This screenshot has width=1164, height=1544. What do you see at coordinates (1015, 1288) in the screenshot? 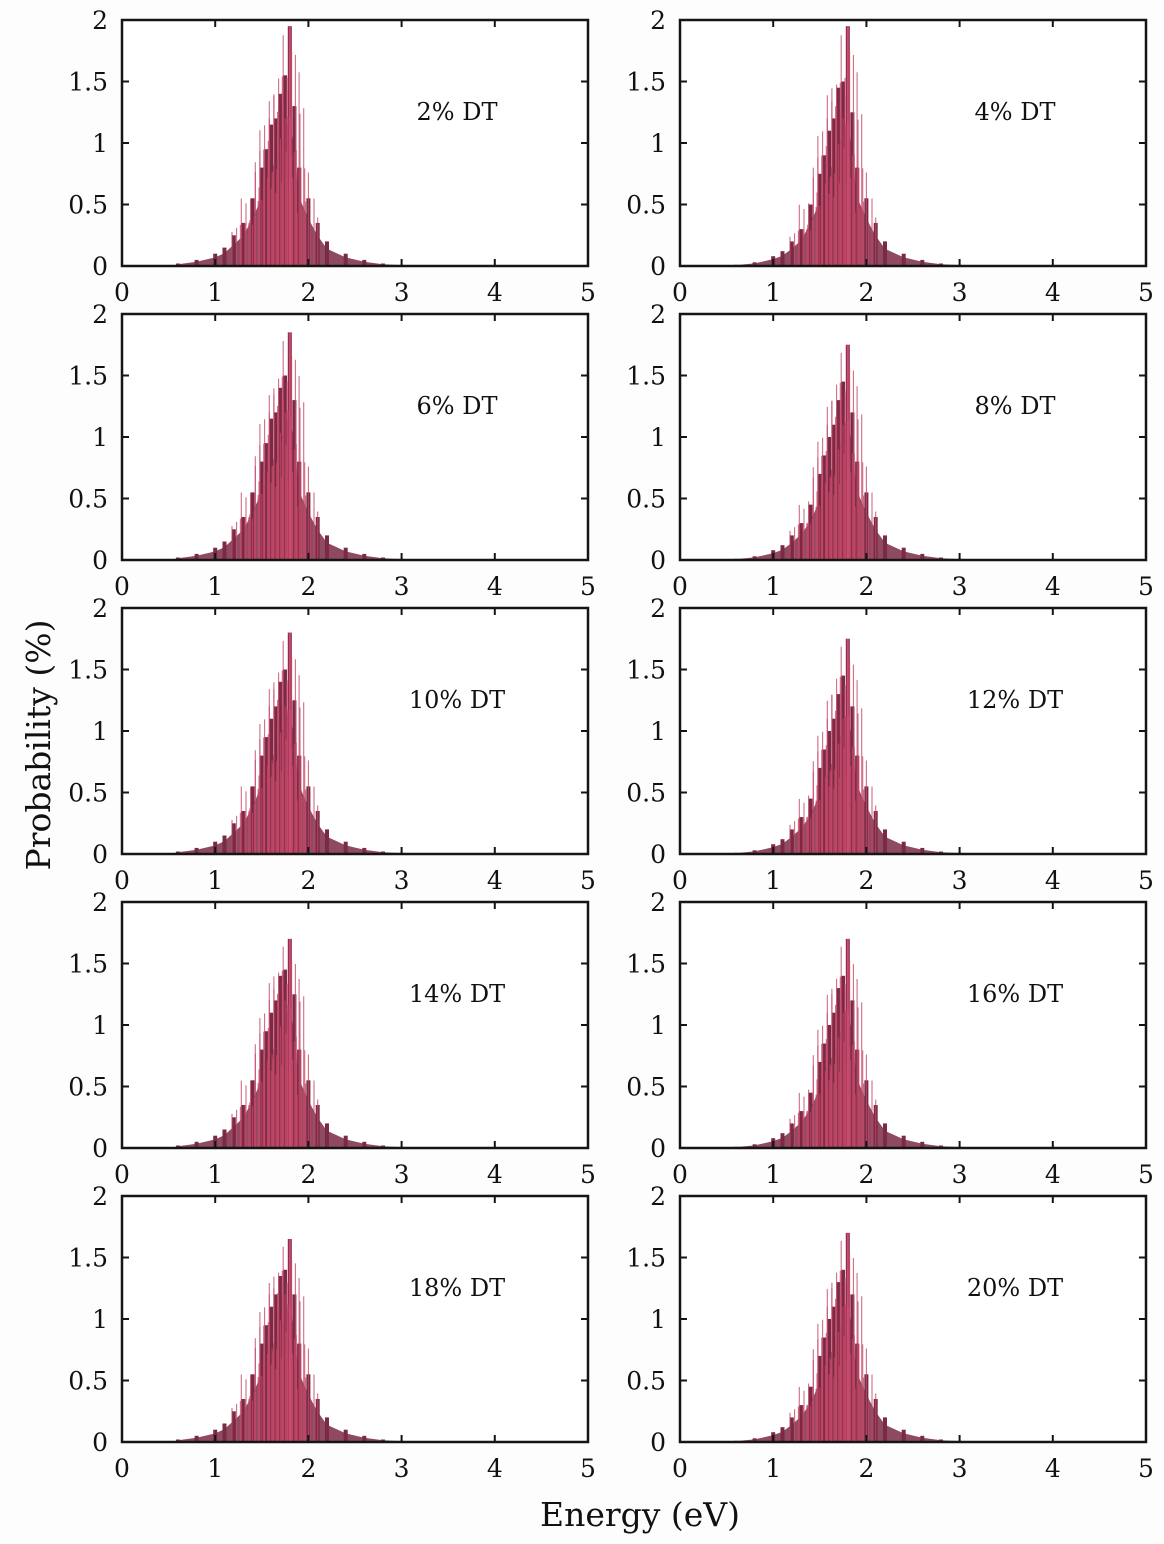
I see `panel-label: 20% DT` at bounding box center [1015, 1288].